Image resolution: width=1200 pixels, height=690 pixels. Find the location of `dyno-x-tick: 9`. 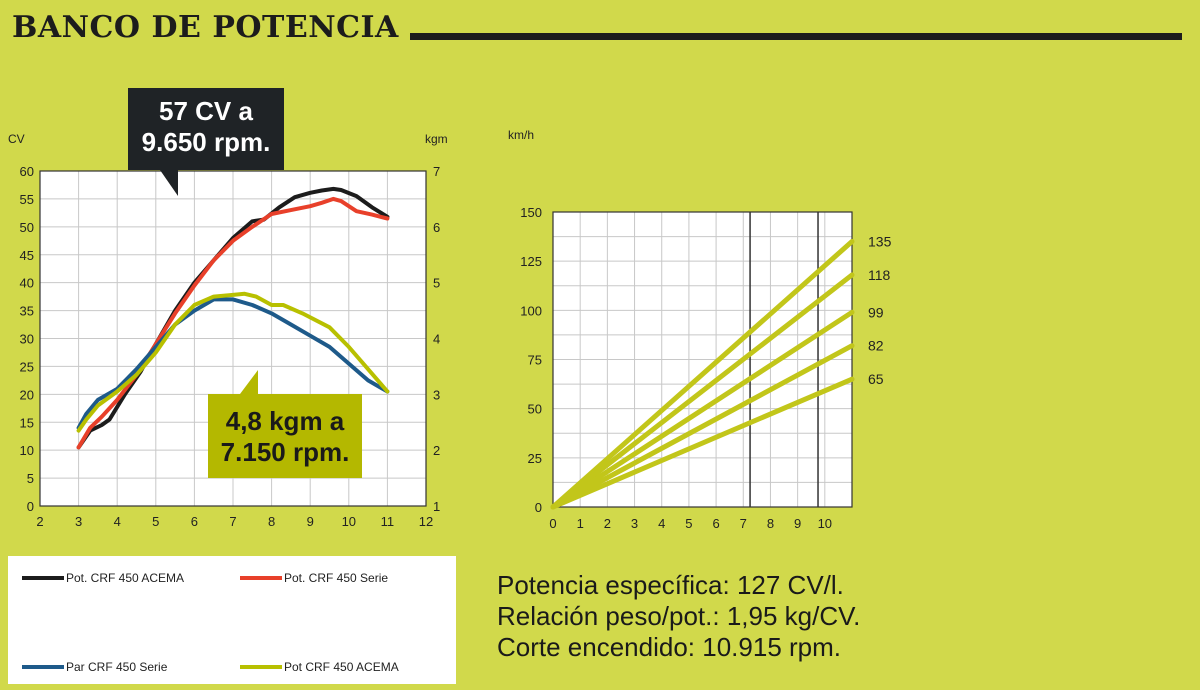

dyno-x-tick: 9 is located at coordinates (310, 521).